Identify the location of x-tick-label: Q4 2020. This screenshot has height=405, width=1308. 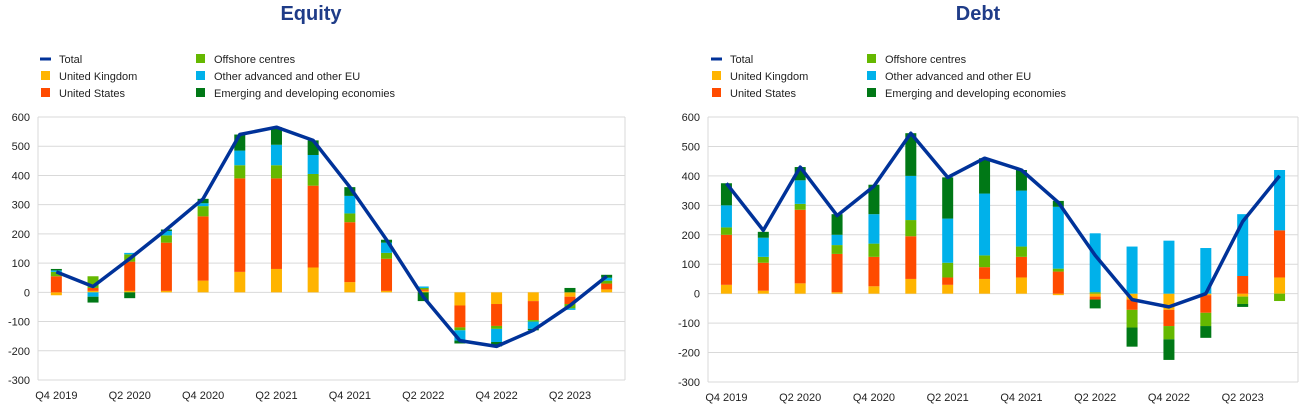
(874, 398).